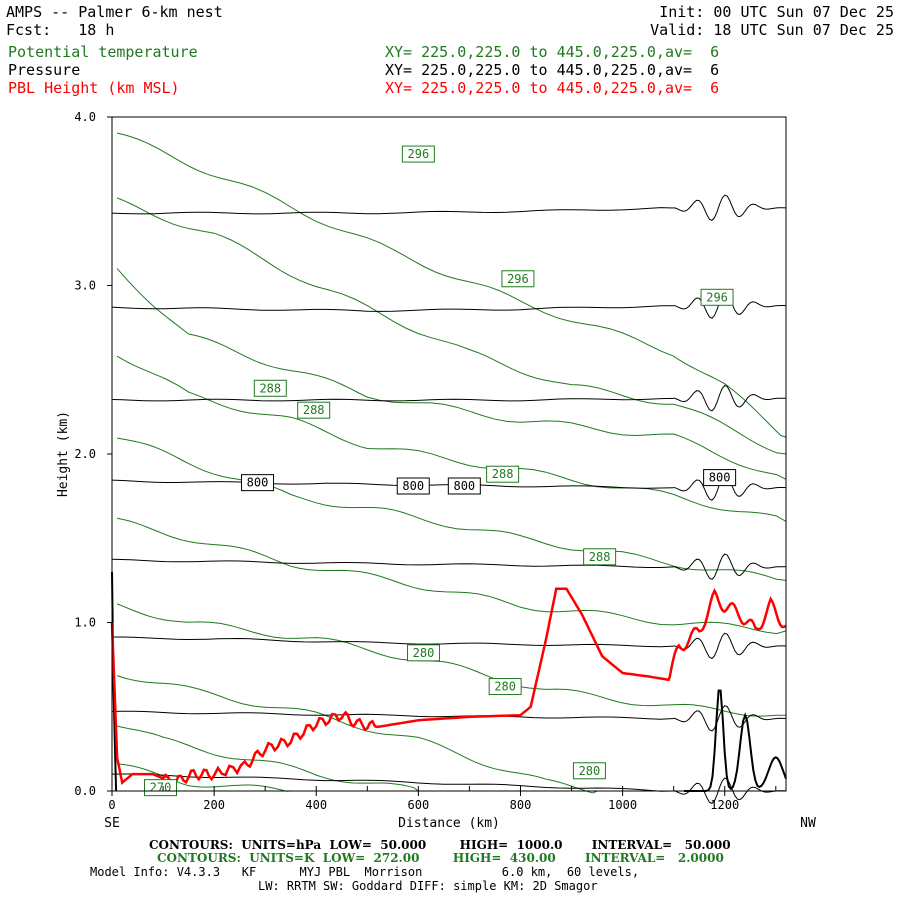  What do you see at coordinates (316, 805) in the screenshot?
I see `x-tick-label: 400` at bounding box center [316, 805].